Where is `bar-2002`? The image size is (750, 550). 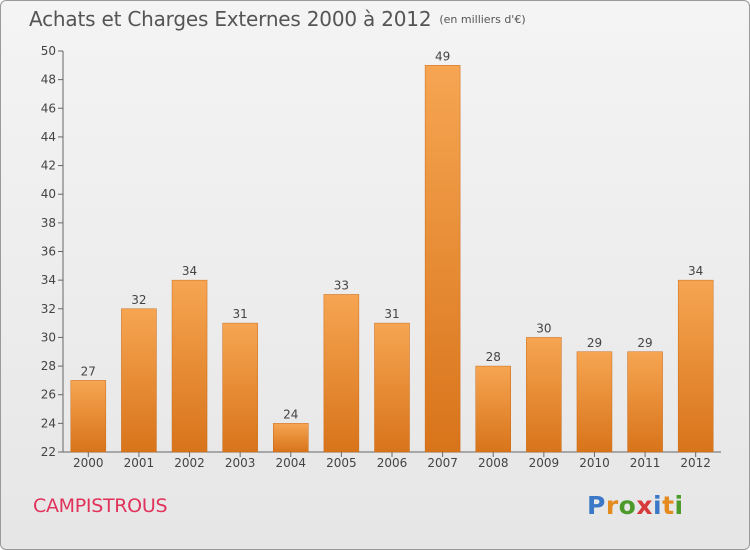 bar-2002 is located at coordinates (189, 366).